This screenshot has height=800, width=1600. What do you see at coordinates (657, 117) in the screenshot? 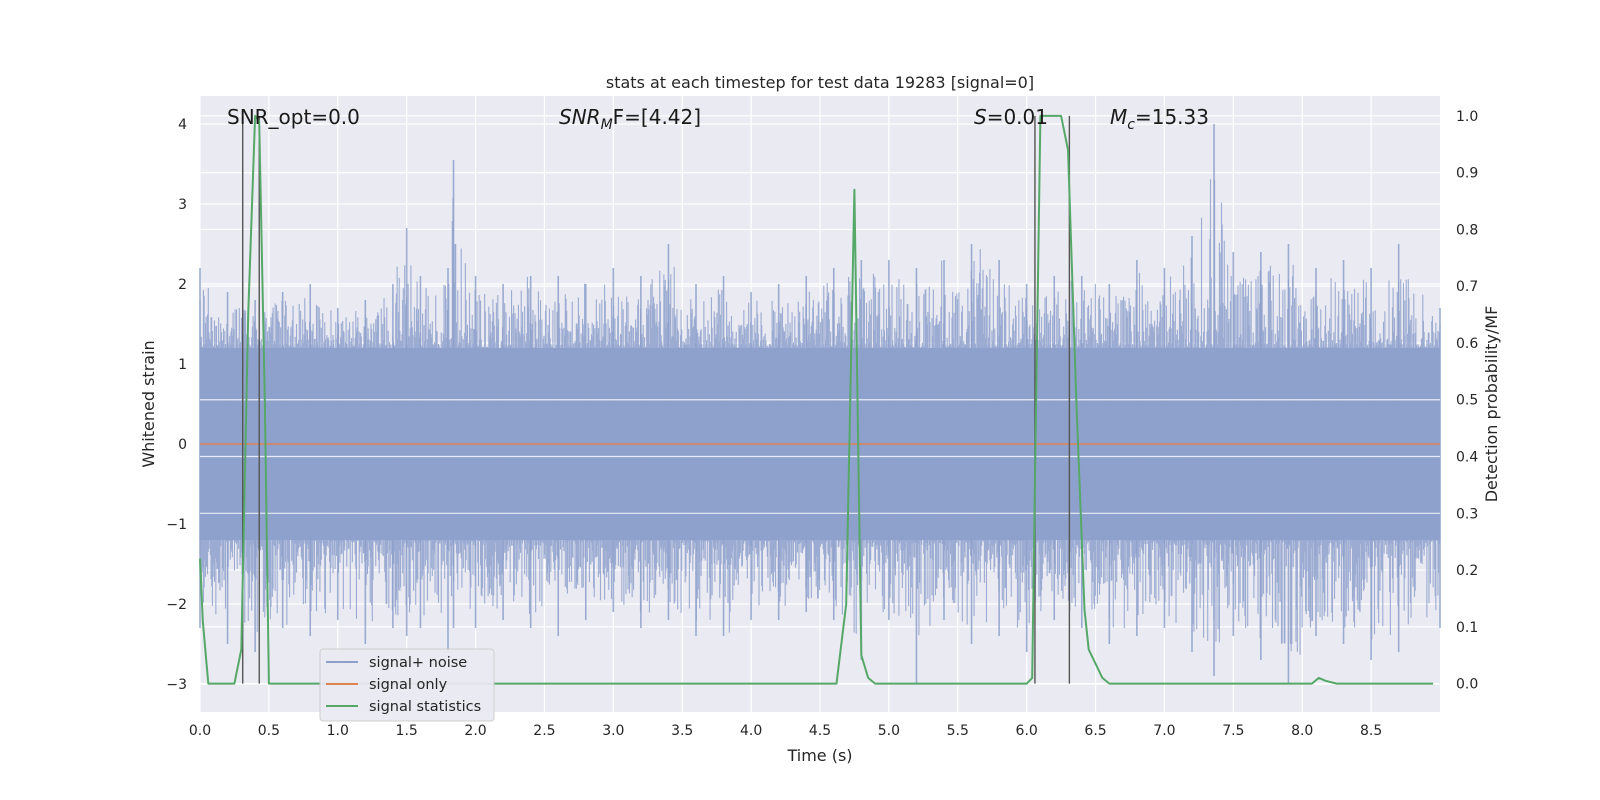
I see `annotation-snr-mf-tail: F=[4.42]` at bounding box center [657, 117].